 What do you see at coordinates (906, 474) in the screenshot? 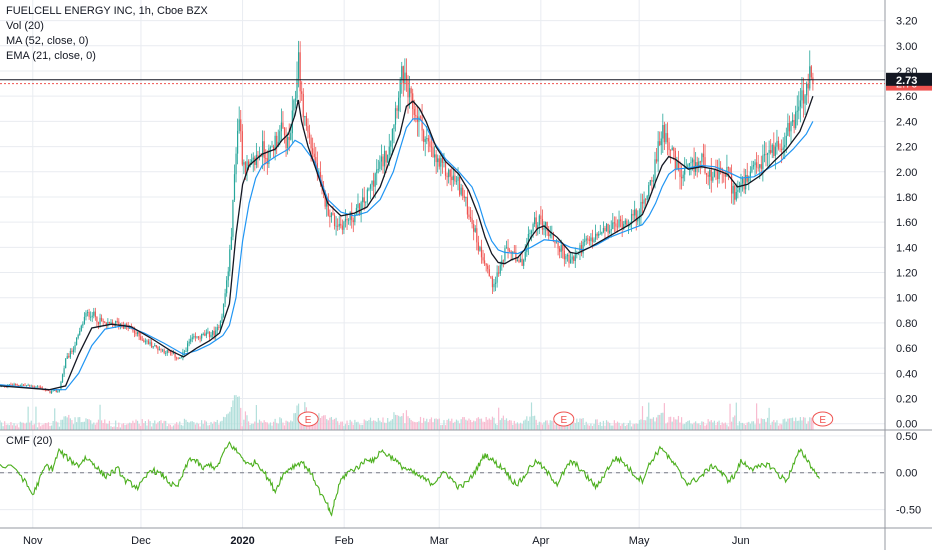
I see `cmf-tick-label: 0.00` at bounding box center [906, 474].